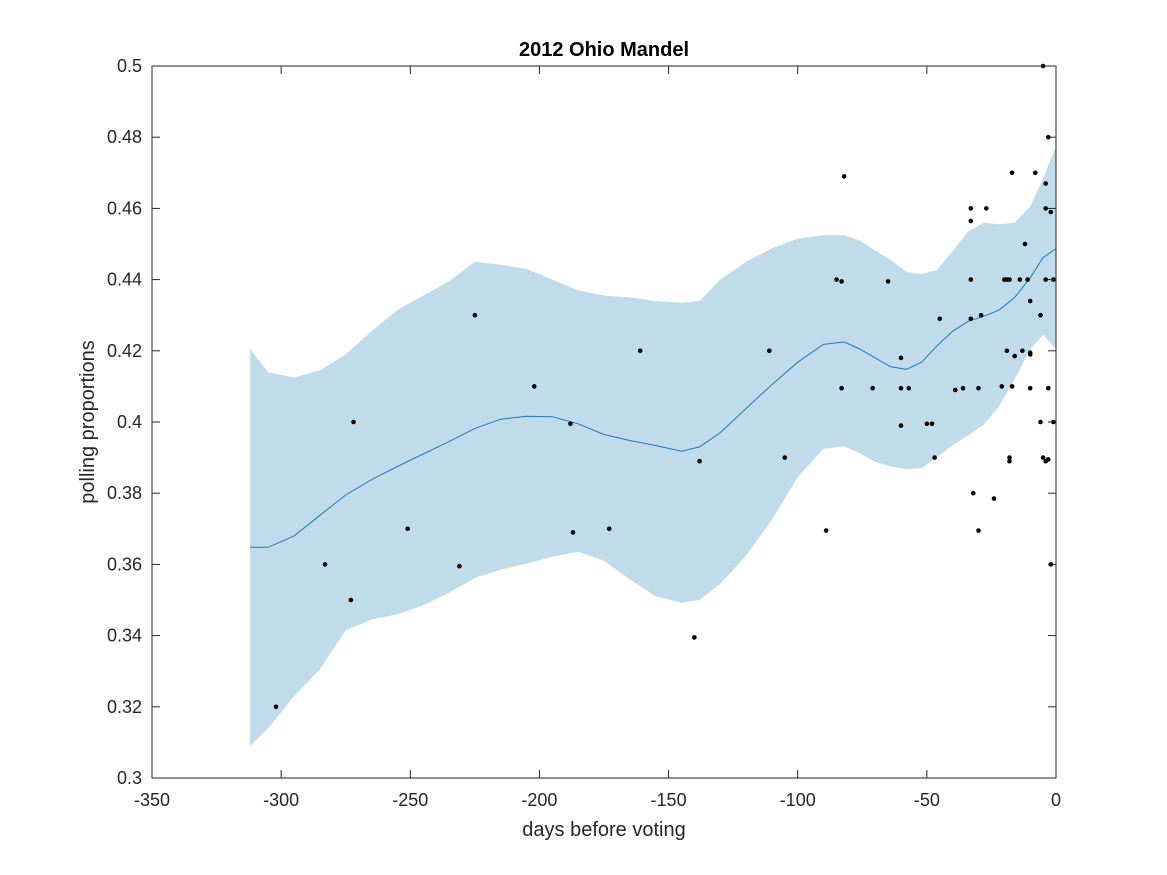 The image size is (1167, 875). Describe the element at coordinates (152, 800) in the screenshot. I see `x-tick-label: -350` at that location.